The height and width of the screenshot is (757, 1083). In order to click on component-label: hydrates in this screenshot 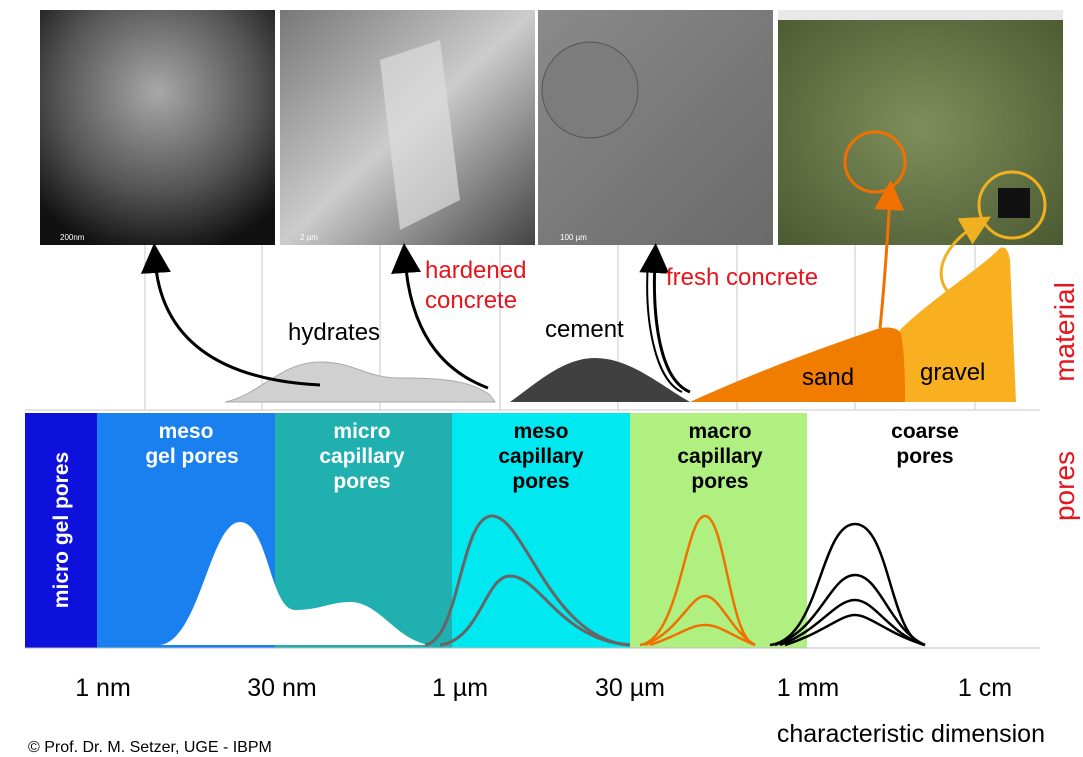, I will do `click(334, 332)`.